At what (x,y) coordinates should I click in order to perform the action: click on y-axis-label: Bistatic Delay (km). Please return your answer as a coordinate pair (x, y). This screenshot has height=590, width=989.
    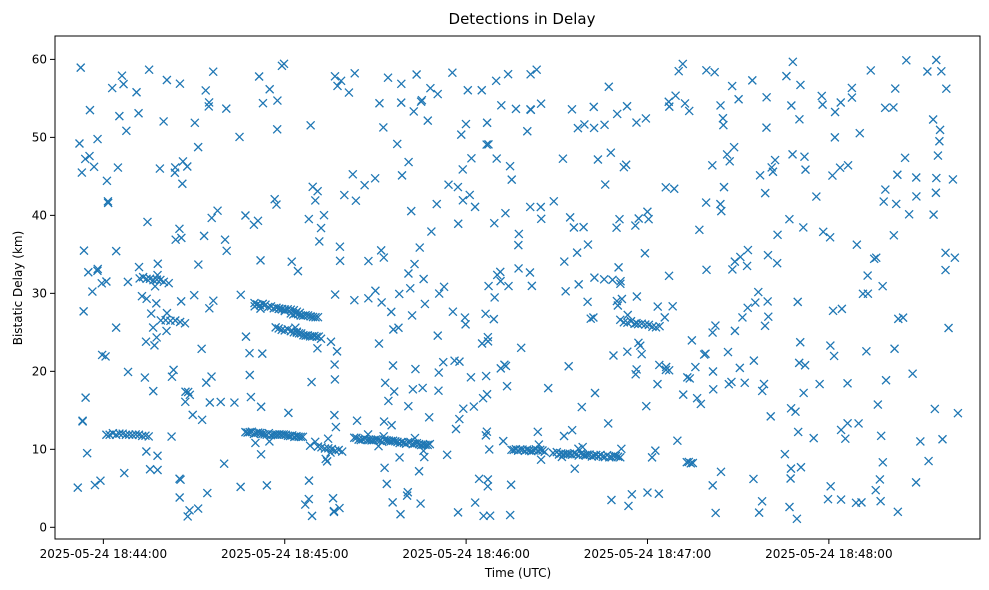
    Looking at the image, I should click on (18, 288).